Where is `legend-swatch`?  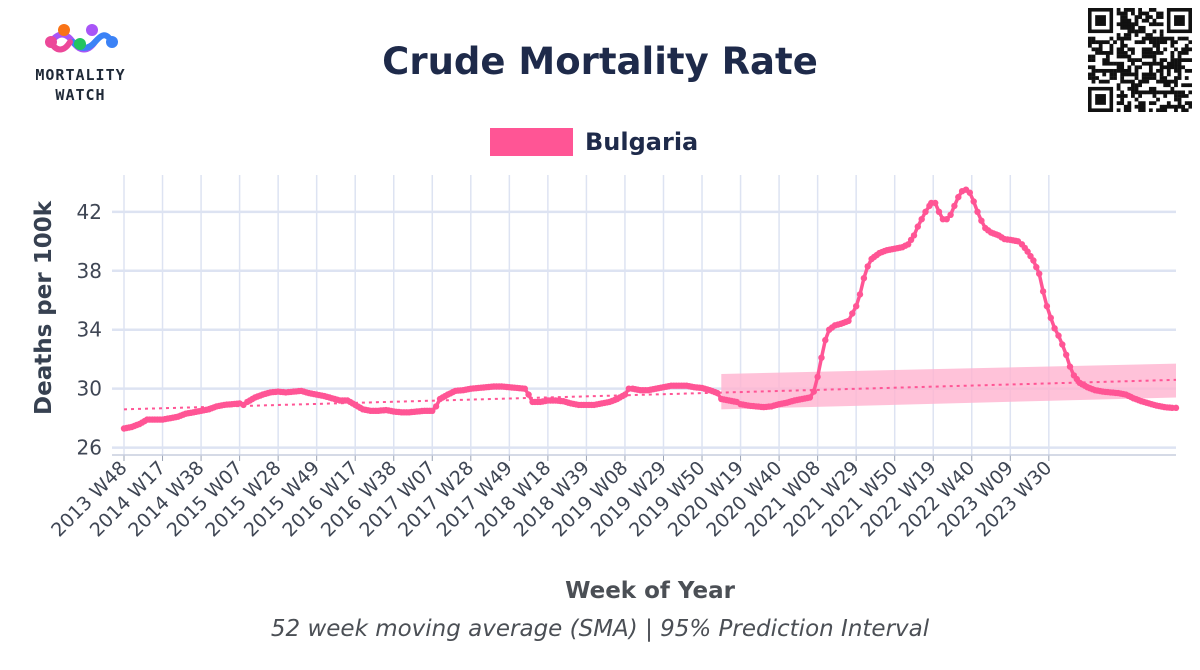
legend-swatch is located at coordinates (531, 142).